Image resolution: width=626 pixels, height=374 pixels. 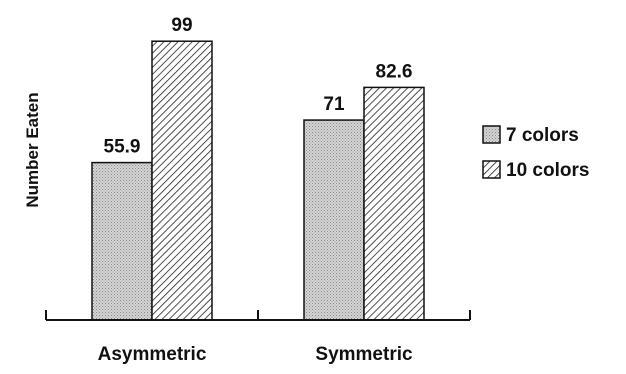 What do you see at coordinates (394, 71) in the screenshot?
I see `data-label-symmetric-10-colors: 82.6` at bounding box center [394, 71].